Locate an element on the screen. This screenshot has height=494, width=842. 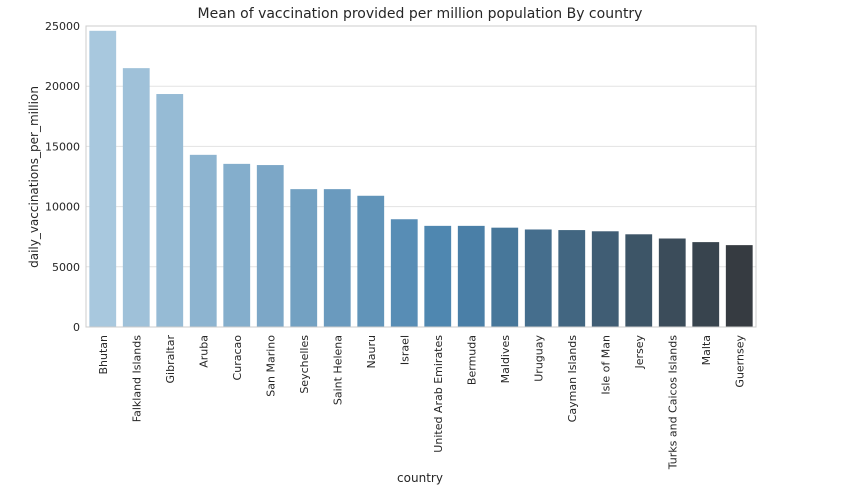
x-tick-label: Gibraltar is located at coordinates (170, 359).